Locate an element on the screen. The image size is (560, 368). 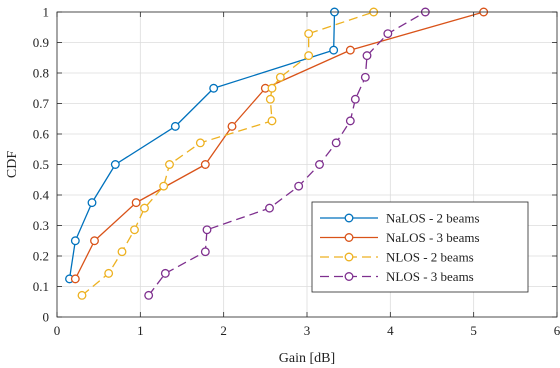
y-tick-label: 0.2 is located at coordinates (41, 256).